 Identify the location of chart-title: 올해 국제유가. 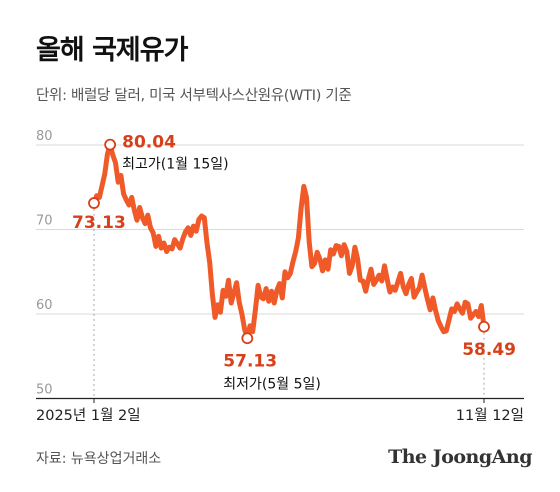
(112, 50).